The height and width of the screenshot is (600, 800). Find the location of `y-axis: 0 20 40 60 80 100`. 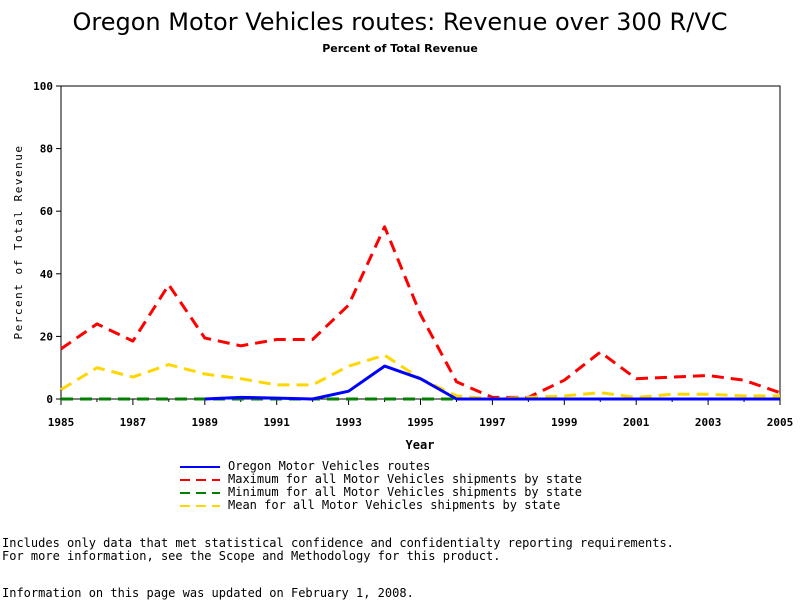

y-axis: 0 20 40 60 80 100 is located at coordinates (47, 243).